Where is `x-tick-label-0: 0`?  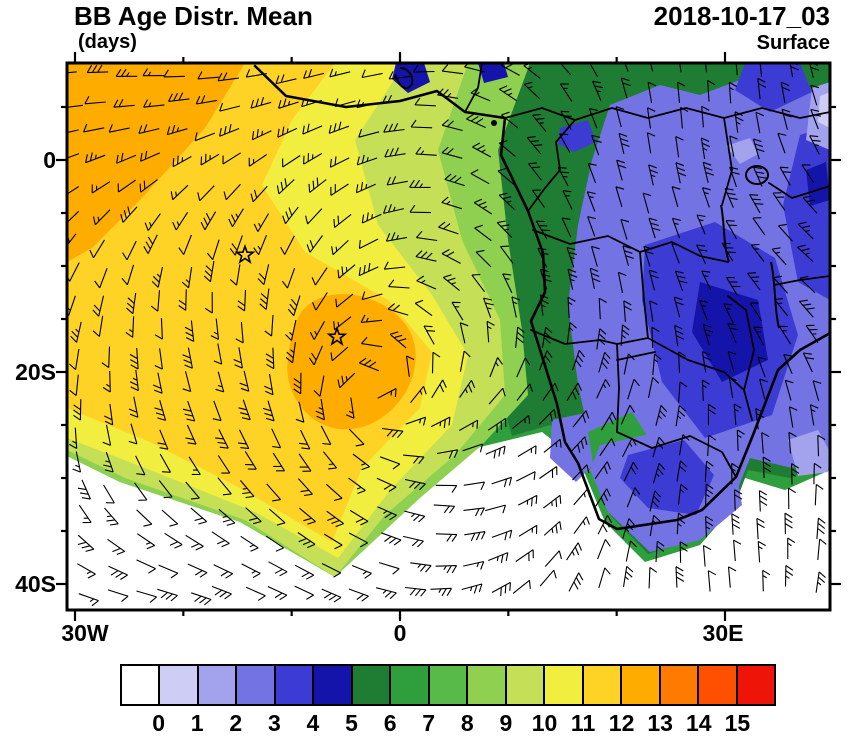 x-tick-label-0: 0 is located at coordinates (400, 633).